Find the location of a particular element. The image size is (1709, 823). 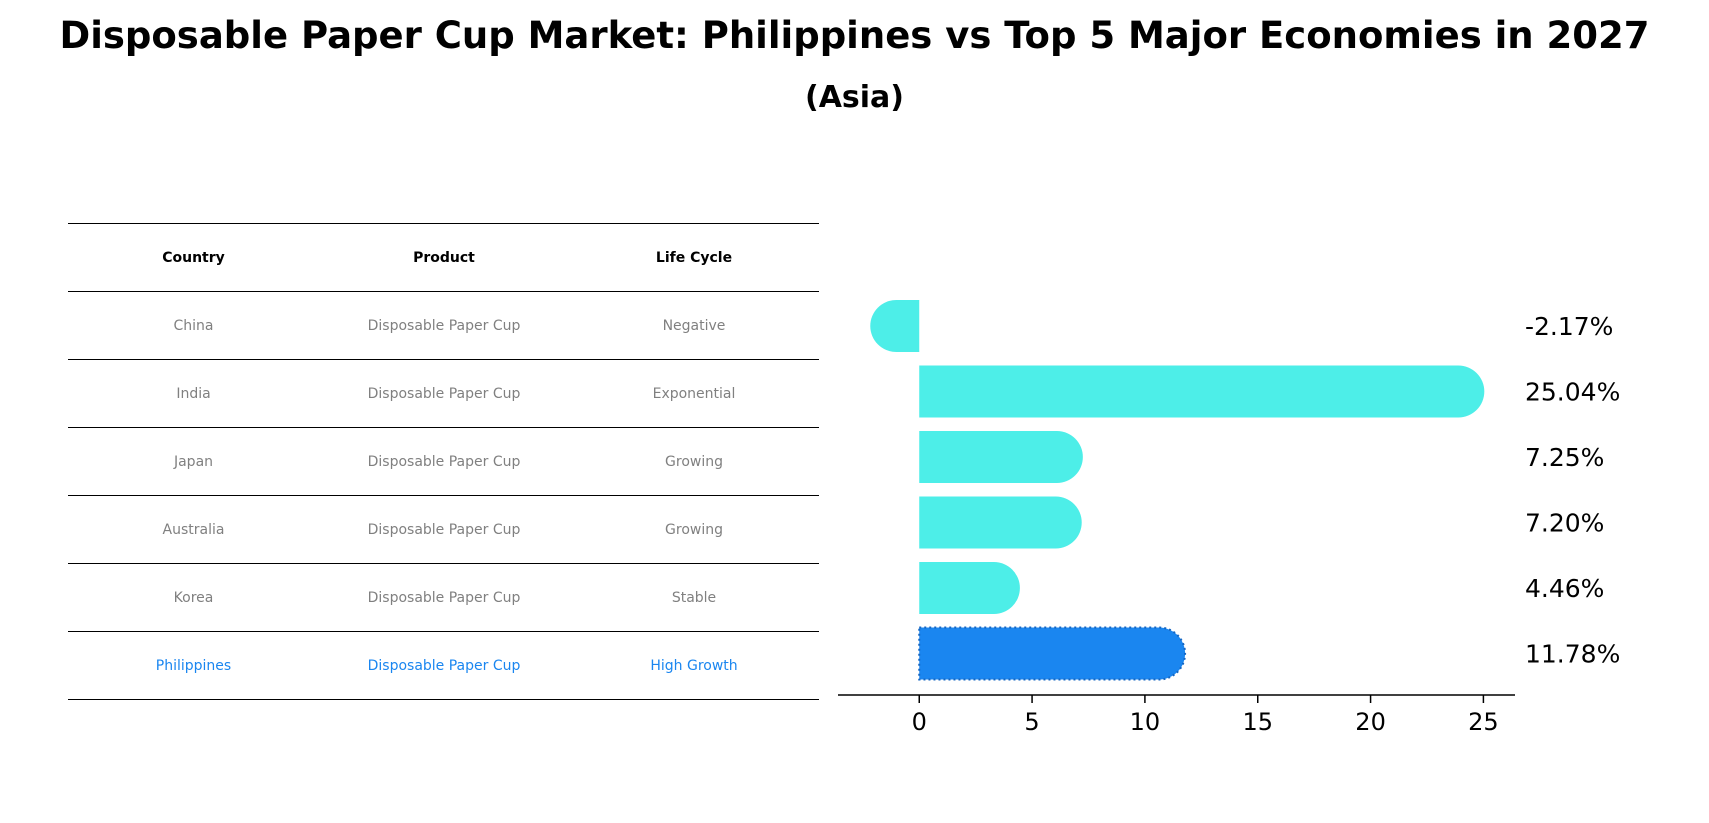

x-tick-label: 15 is located at coordinates (1257, 722).